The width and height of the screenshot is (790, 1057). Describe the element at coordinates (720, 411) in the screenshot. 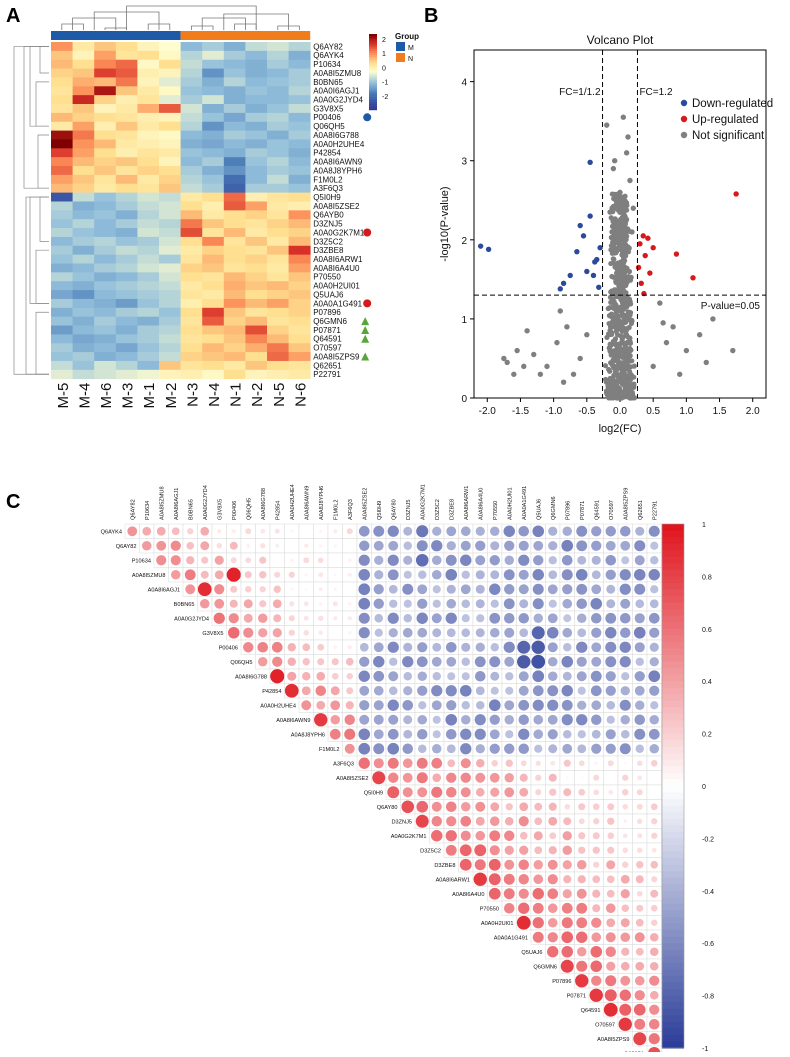

I see `x-tick-label: 1.5` at that location.